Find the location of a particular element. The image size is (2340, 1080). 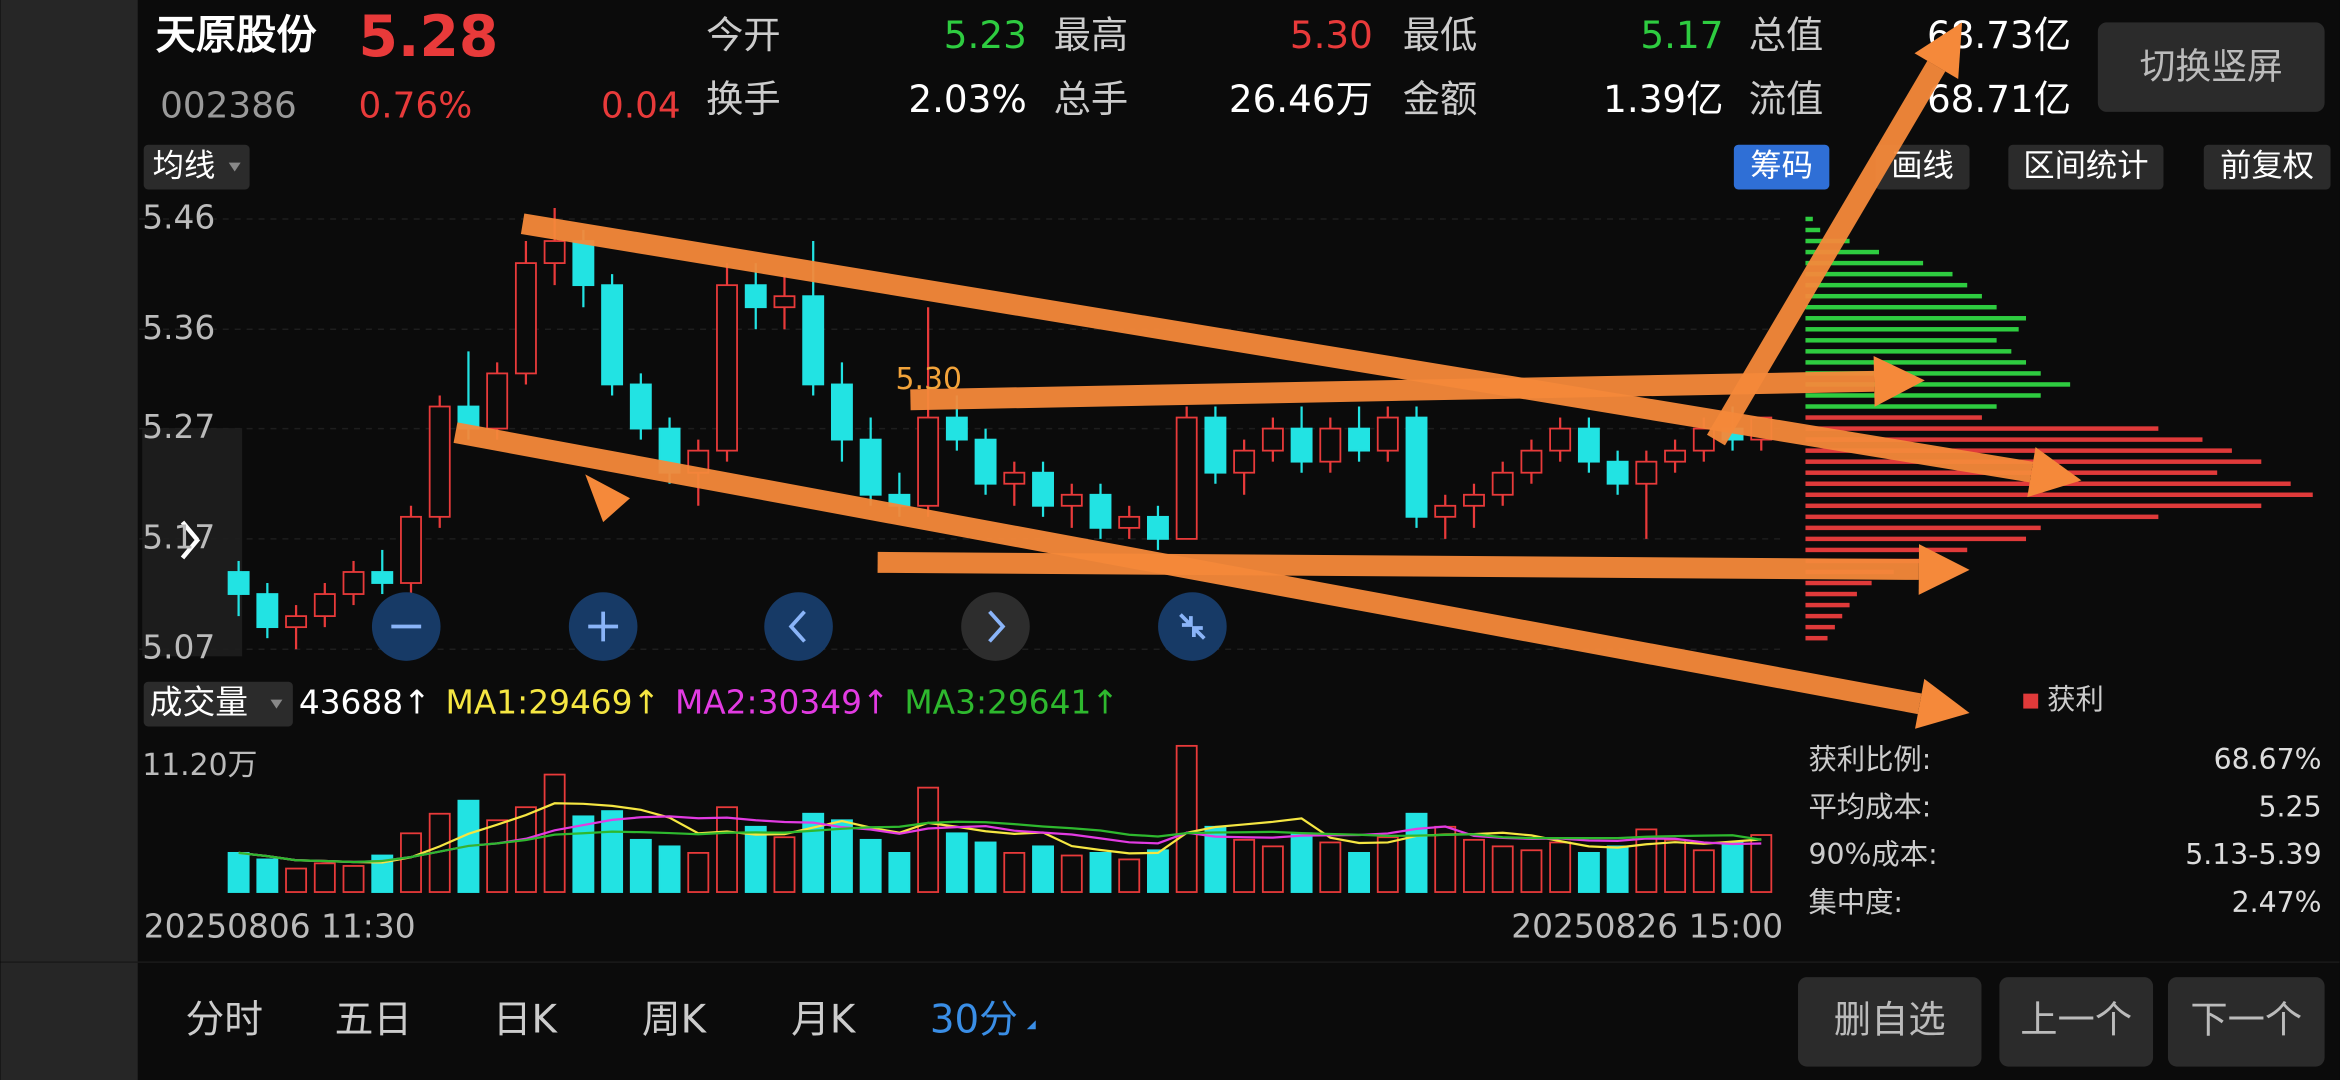

tab: 日K is located at coordinates (526, 1019).